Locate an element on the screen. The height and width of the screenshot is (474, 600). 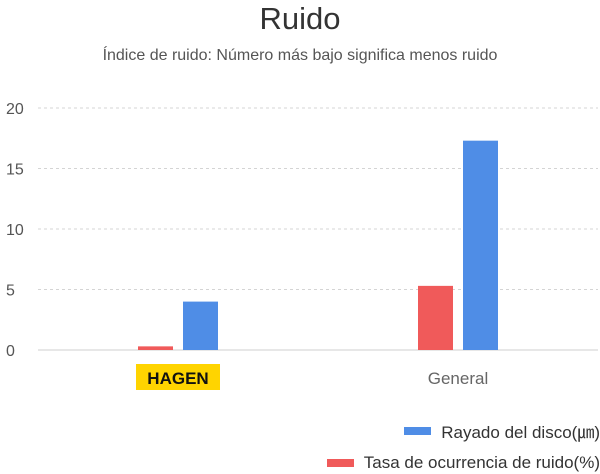
legend-swatch-rayado is located at coordinates (418, 430).